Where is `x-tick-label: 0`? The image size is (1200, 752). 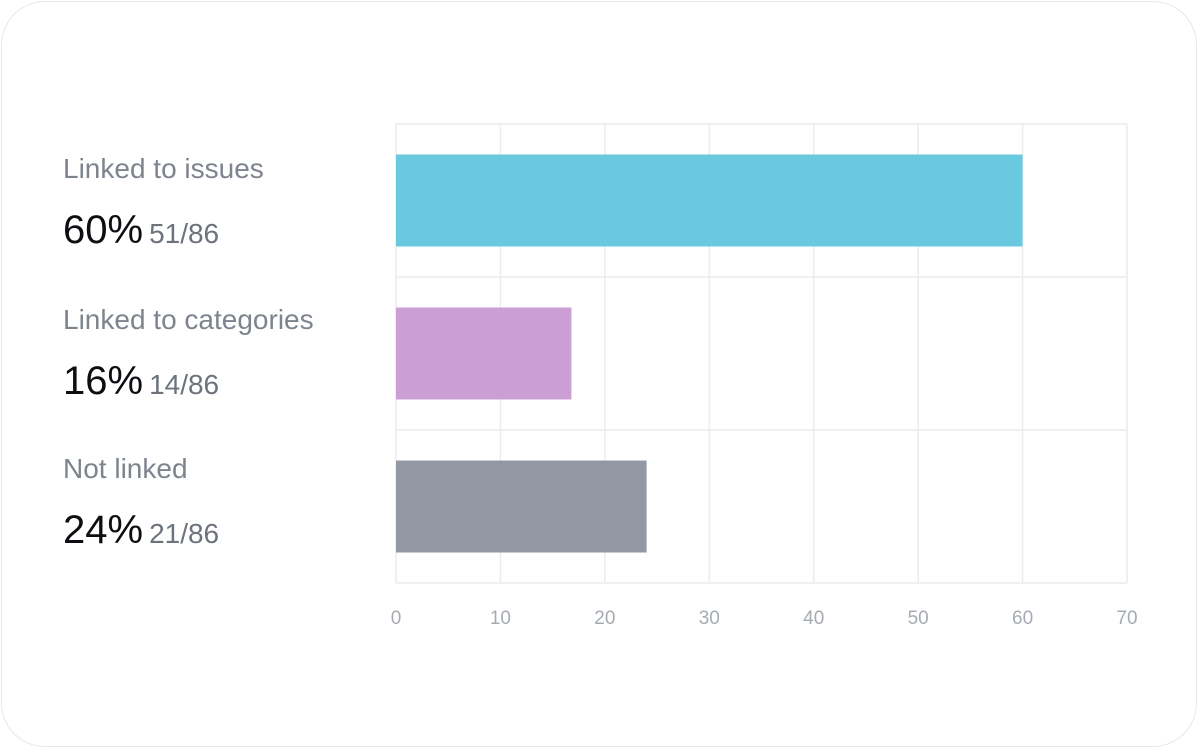
x-tick-label: 0 is located at coordinates (396, 618).